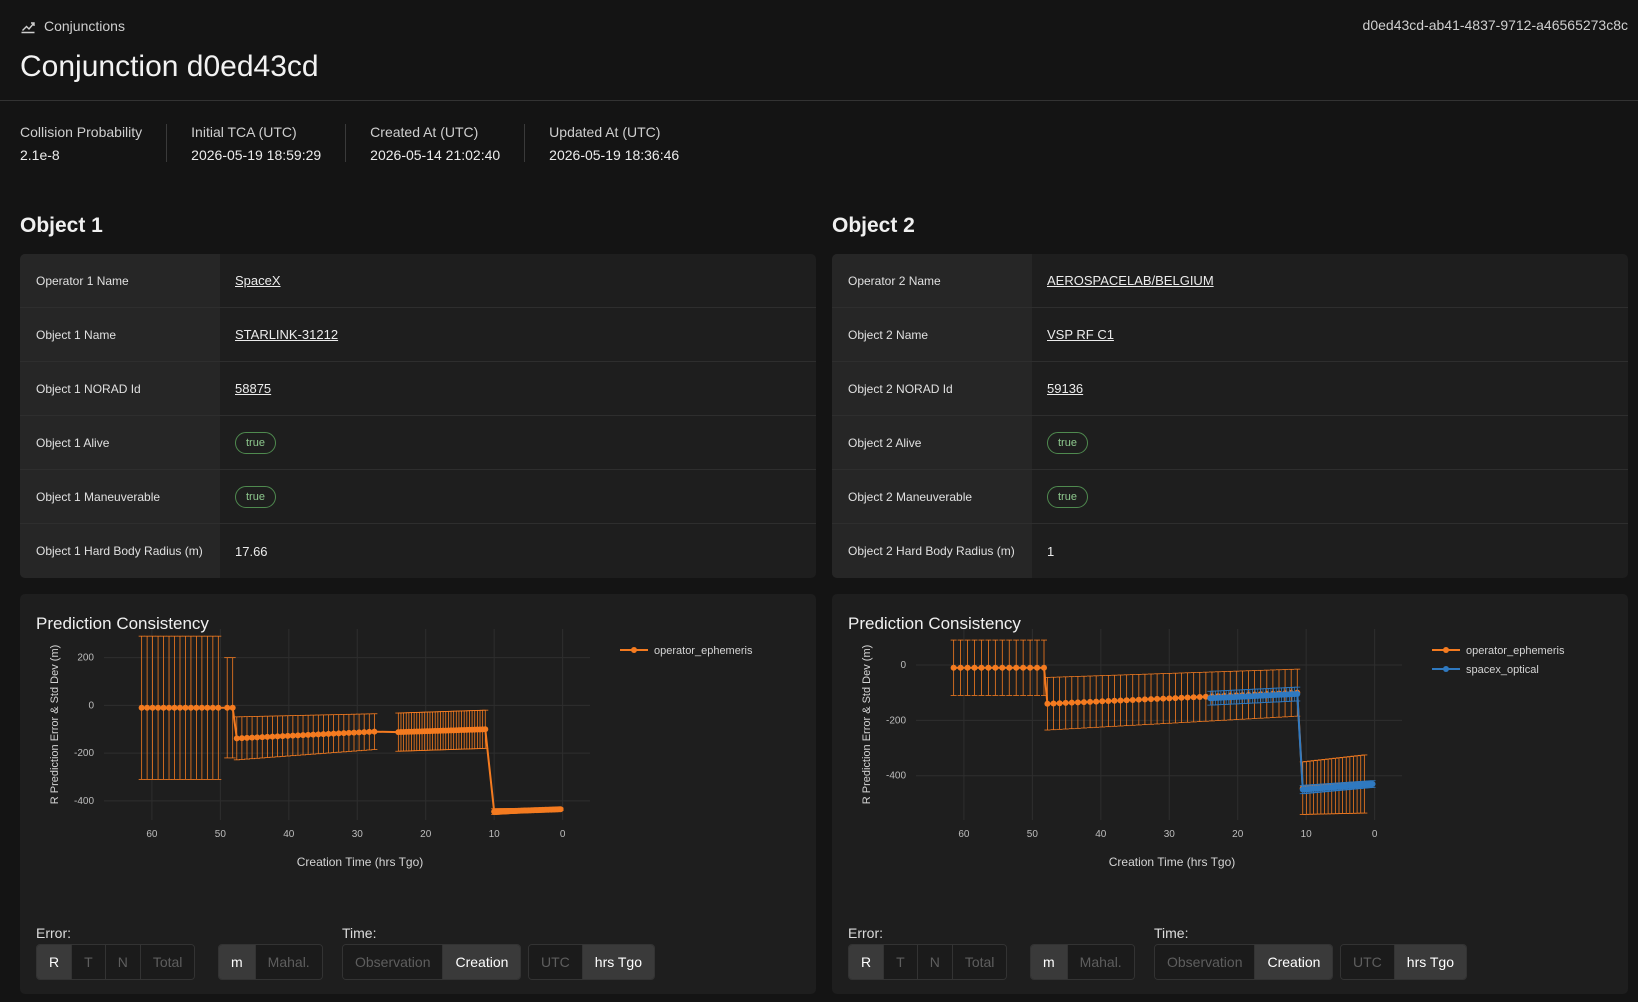  I want to click on value-link: AEROSPACELAB/BELGIUM, so click(1130, 280).